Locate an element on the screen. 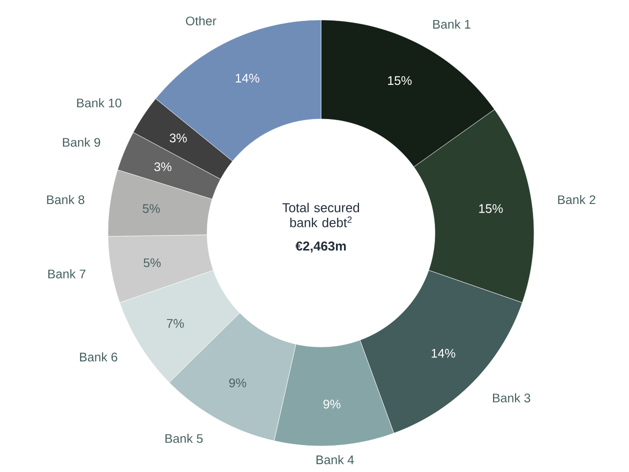 The image size is (629, 472). data-label: 7% is located at coordinates (175, 323).